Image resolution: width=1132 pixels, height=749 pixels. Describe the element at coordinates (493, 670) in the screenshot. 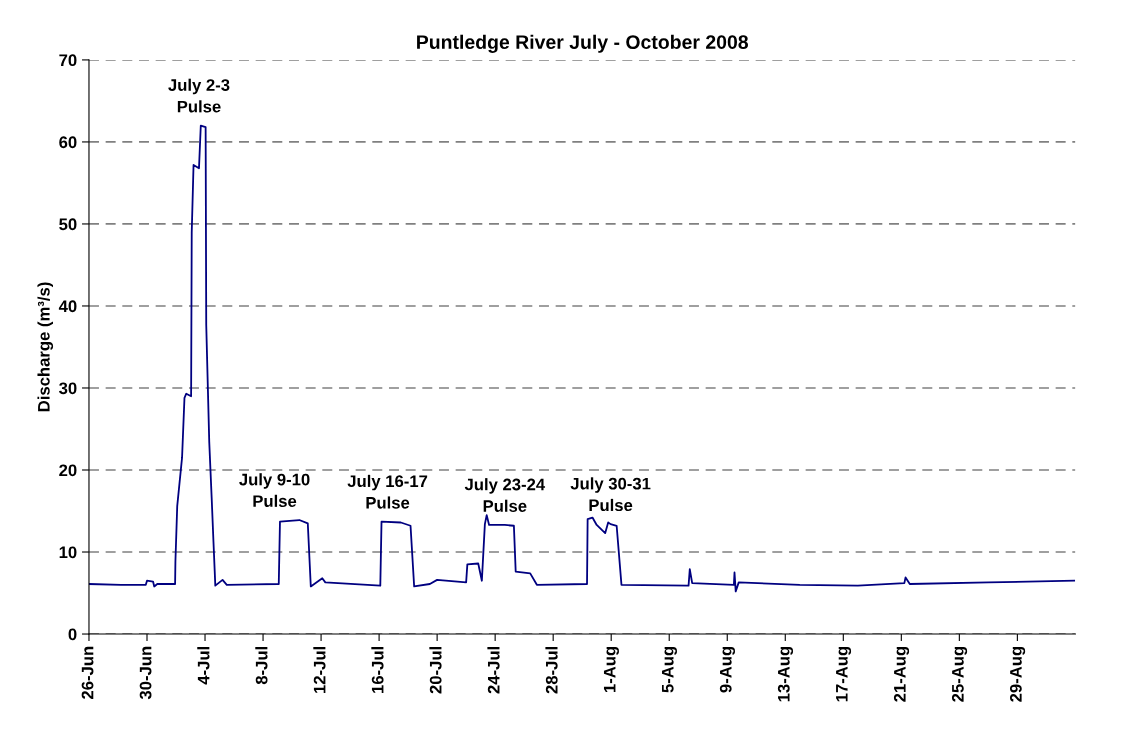

I see `x-tick-label: 24-Jul` at that location.